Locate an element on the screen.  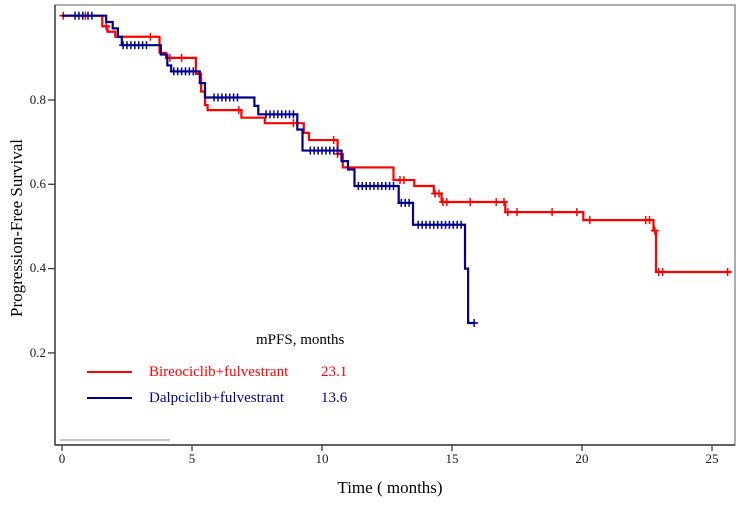
legend-value-dalpciclib: 13.6 is located at coordinates (334, 398).